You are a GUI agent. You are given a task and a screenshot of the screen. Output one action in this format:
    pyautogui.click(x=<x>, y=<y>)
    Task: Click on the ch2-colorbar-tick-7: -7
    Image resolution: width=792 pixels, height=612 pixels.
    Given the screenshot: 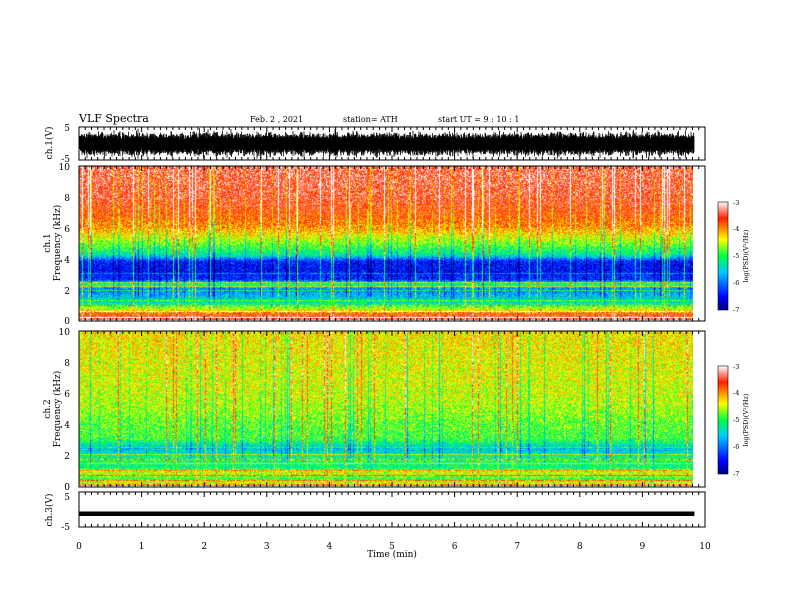 What is the action you would take?
    pyautogui.click(x=736, y=474)
    